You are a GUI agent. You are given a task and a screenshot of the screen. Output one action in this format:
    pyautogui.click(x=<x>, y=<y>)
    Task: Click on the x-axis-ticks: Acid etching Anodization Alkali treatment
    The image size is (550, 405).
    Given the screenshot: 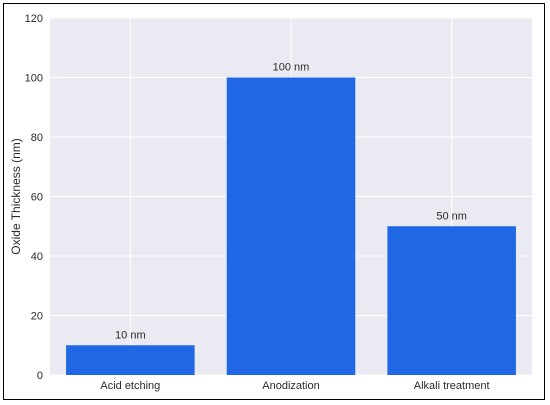 What is the action you would take?
    pyautogui.click(x=294, y=386)
    